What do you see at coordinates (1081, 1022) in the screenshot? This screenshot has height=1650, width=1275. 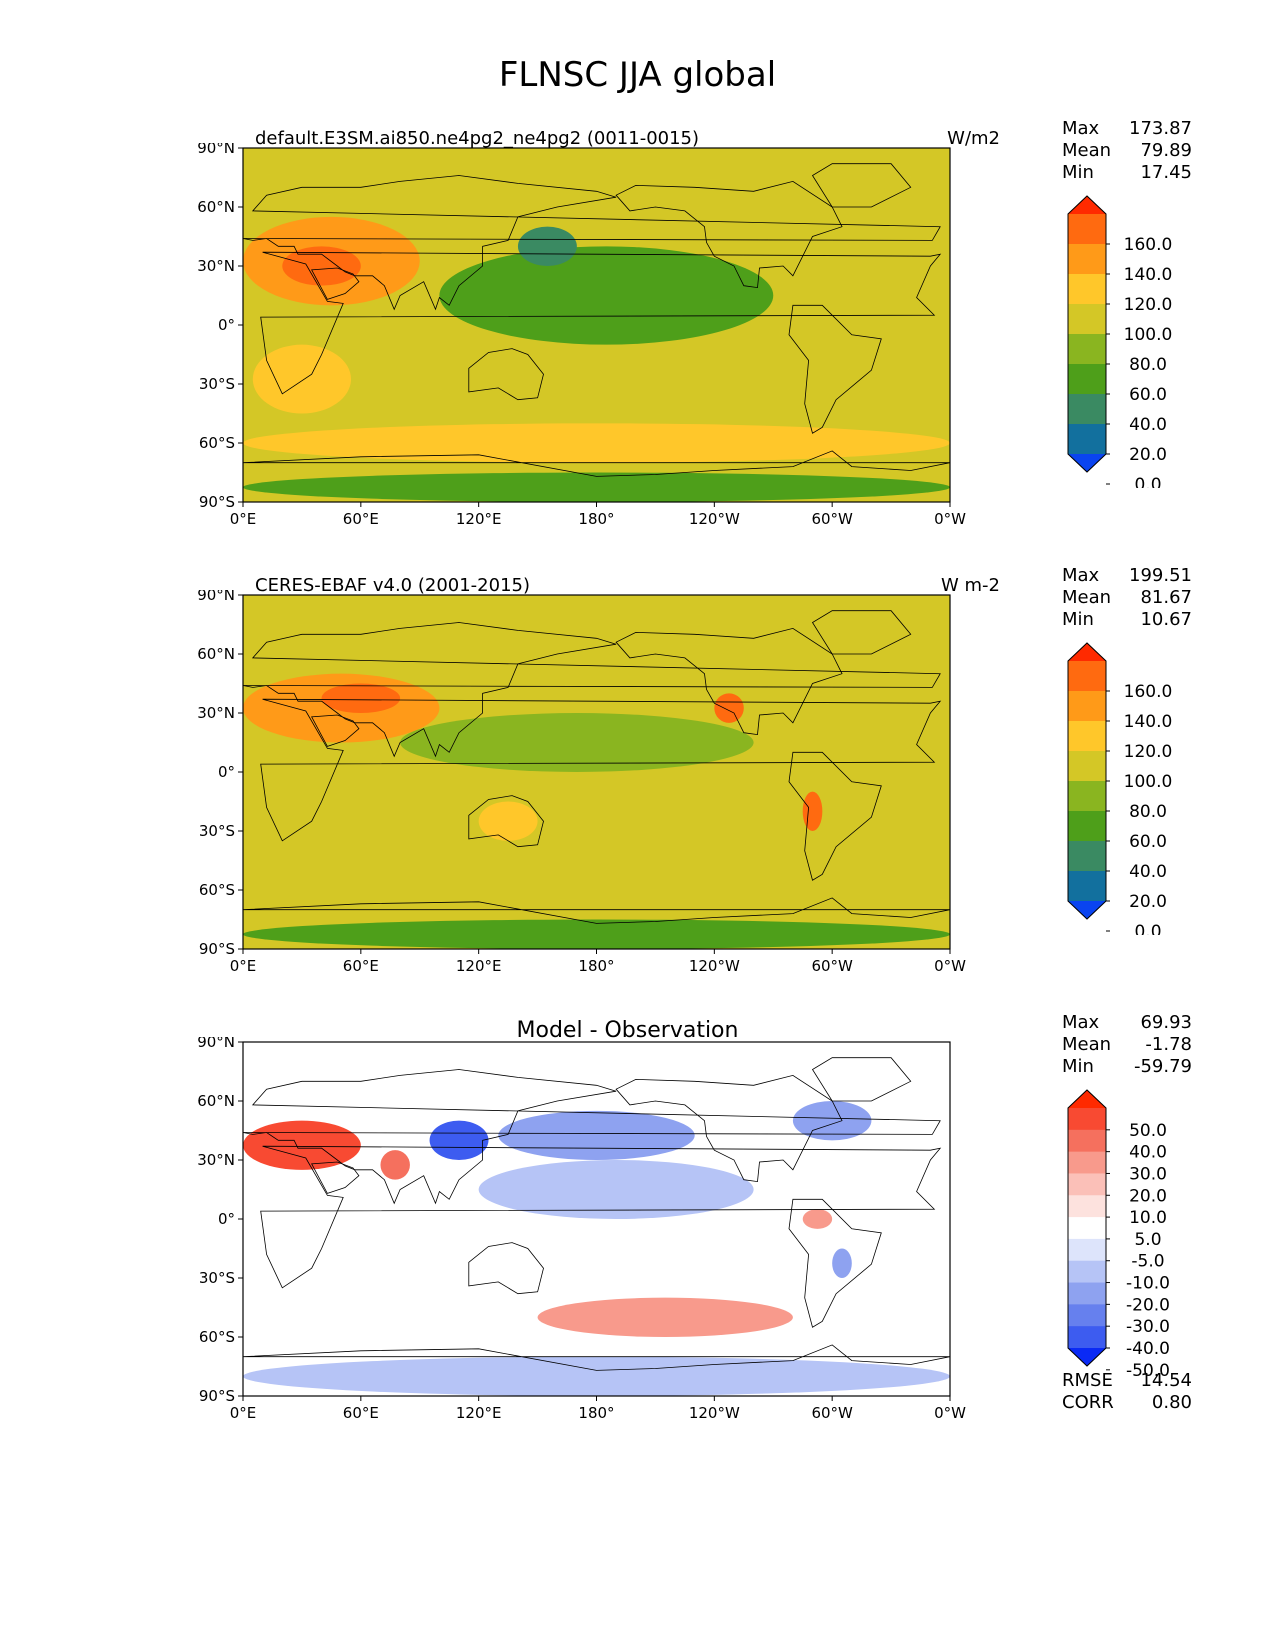 I see `stat-label: Max` at bounding box center [1081, 1022].